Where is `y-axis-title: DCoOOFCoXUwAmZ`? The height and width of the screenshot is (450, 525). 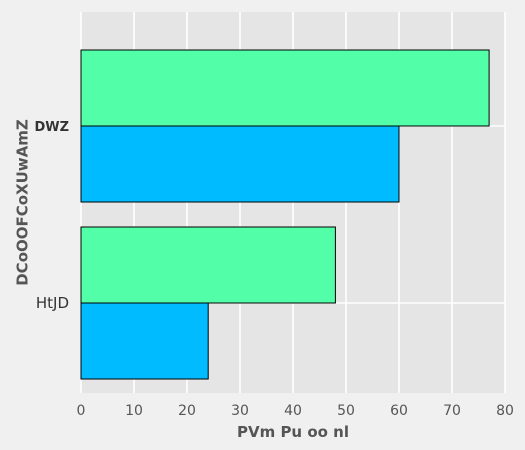
y-axis-title: DCoOOFCoXUwAmZ is located at coordinates (23, 202).